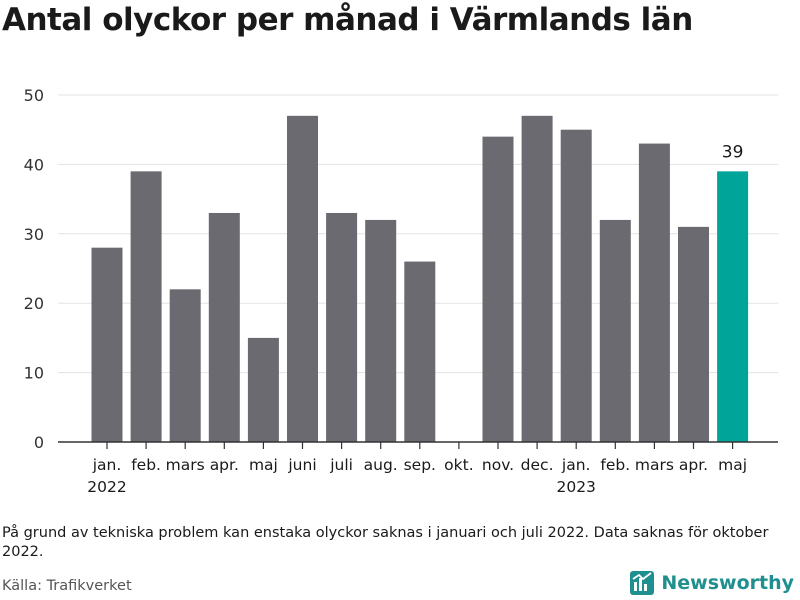 The image size is (800, 600). What do you see at coordinates (381, 465) in the screenshot?
I see `x-tick-label: aug.` at bounding box center [381, 465].